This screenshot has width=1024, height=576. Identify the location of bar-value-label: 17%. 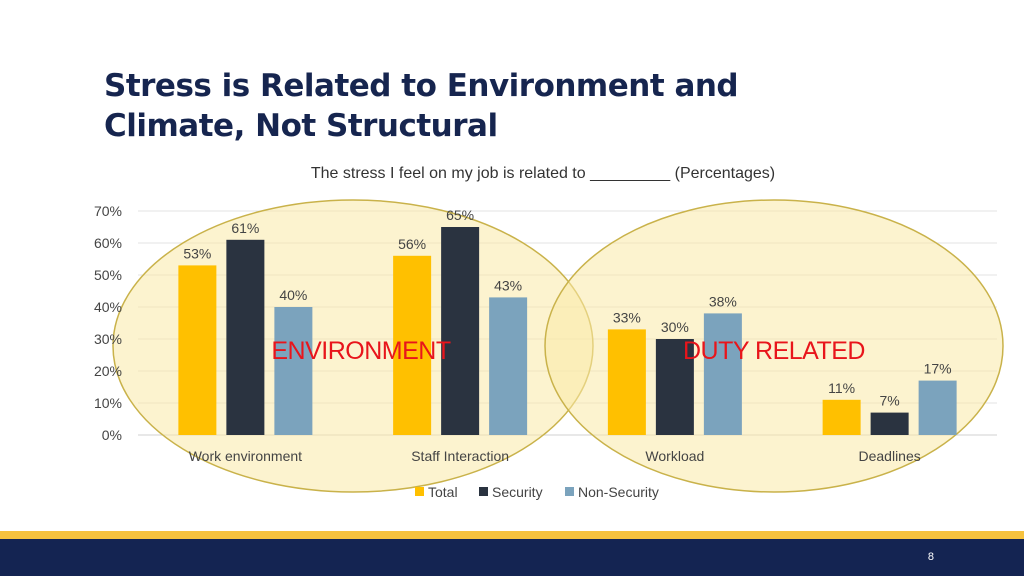
(938, 369).